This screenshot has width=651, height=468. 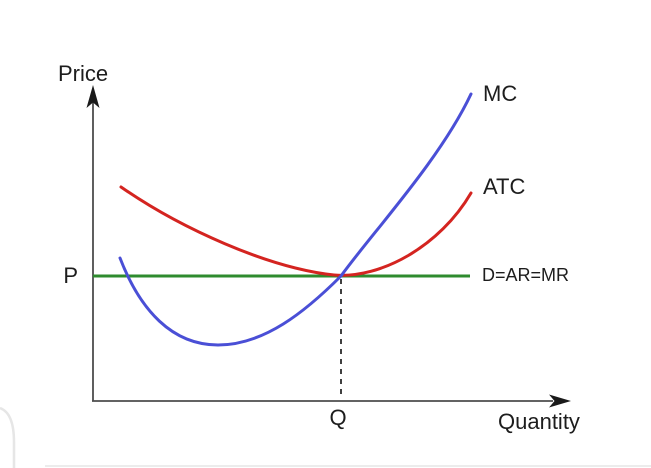 I want to click on demand-line-label: D=AR=MR, so click(x=525, y=275).